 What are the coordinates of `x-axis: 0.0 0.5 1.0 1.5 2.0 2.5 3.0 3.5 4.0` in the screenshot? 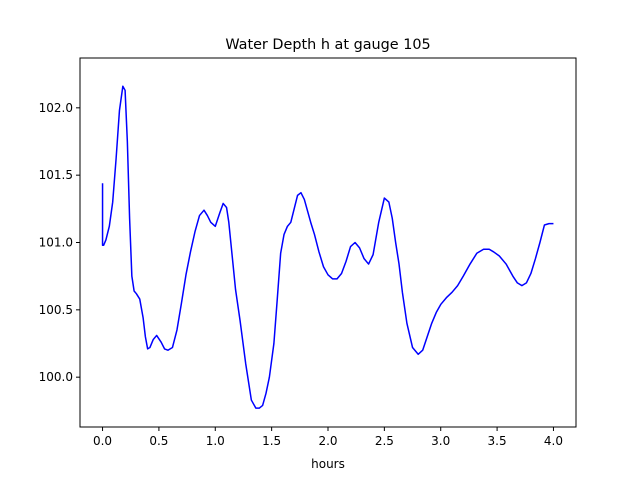 It's located at (328, 437).